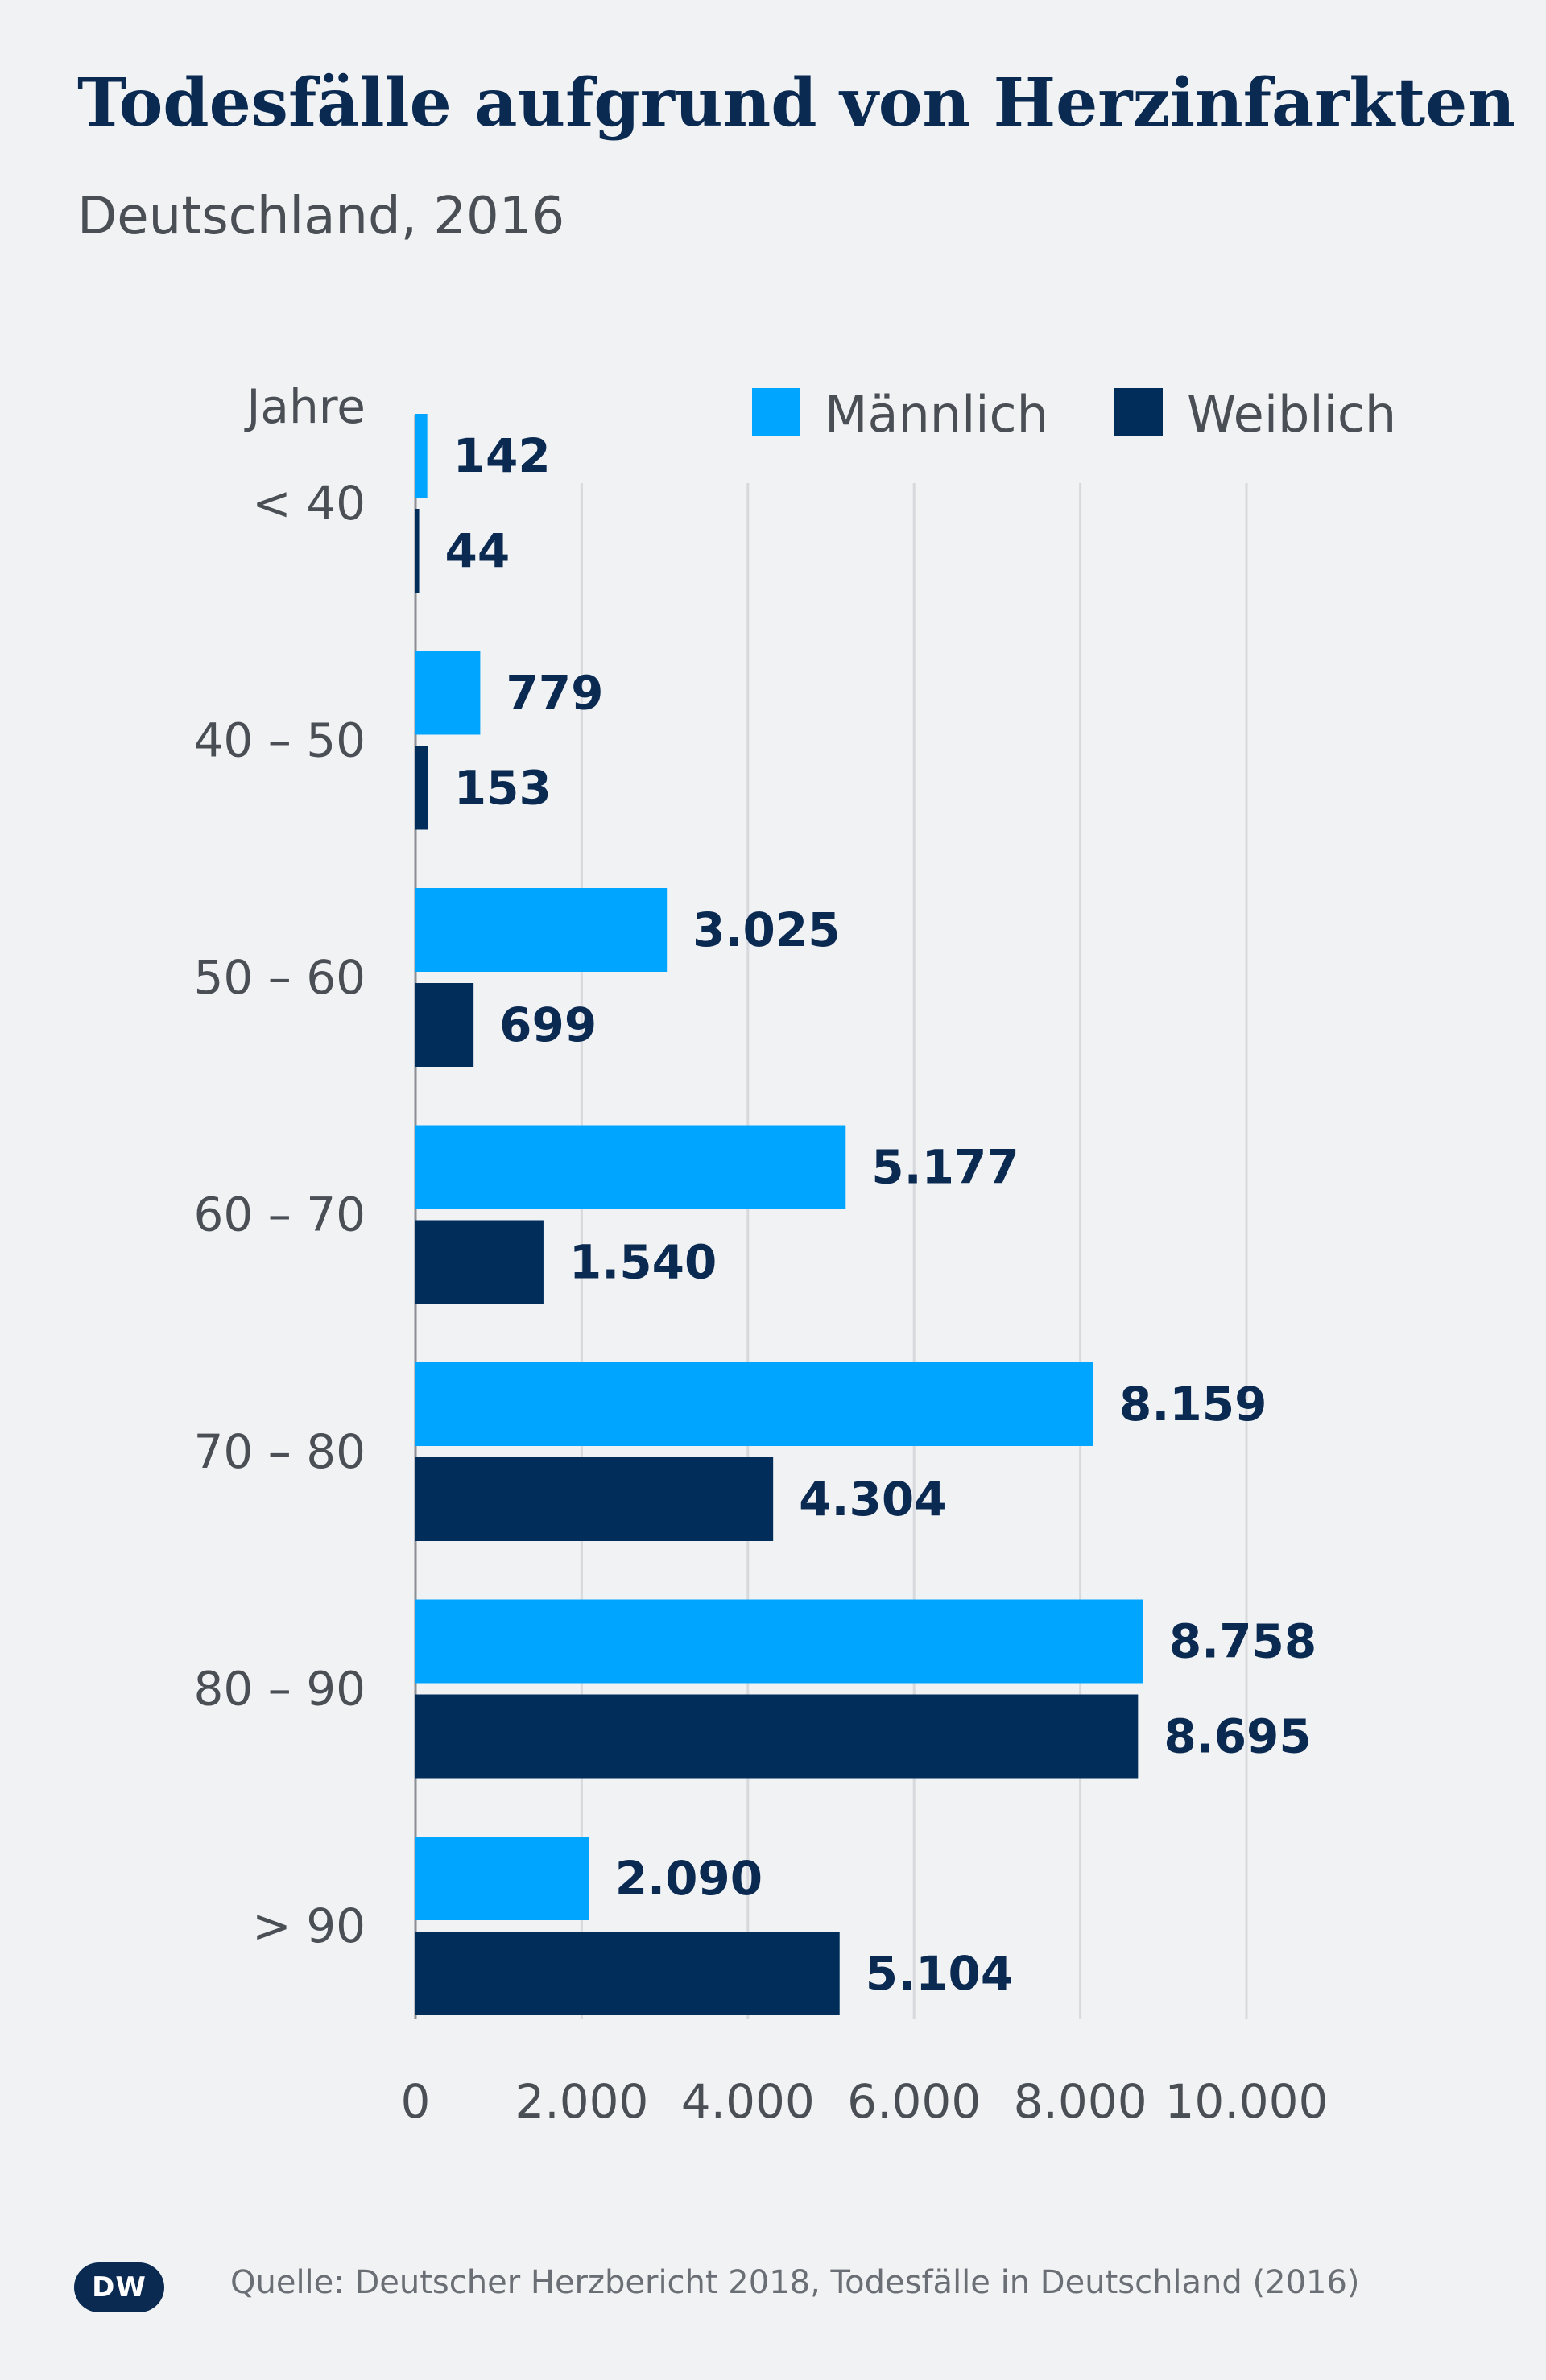  I want to click on x-tick-label: 10.000, so click(1247, 2101).